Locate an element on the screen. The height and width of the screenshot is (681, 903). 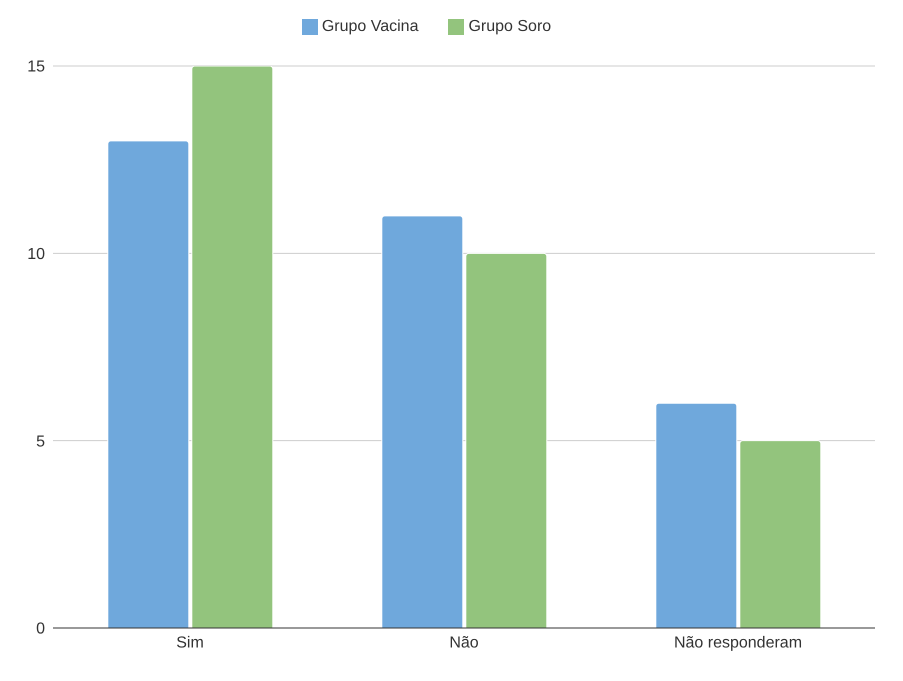
legend-label: Grupo Soro is located at coordinates (510, 26).